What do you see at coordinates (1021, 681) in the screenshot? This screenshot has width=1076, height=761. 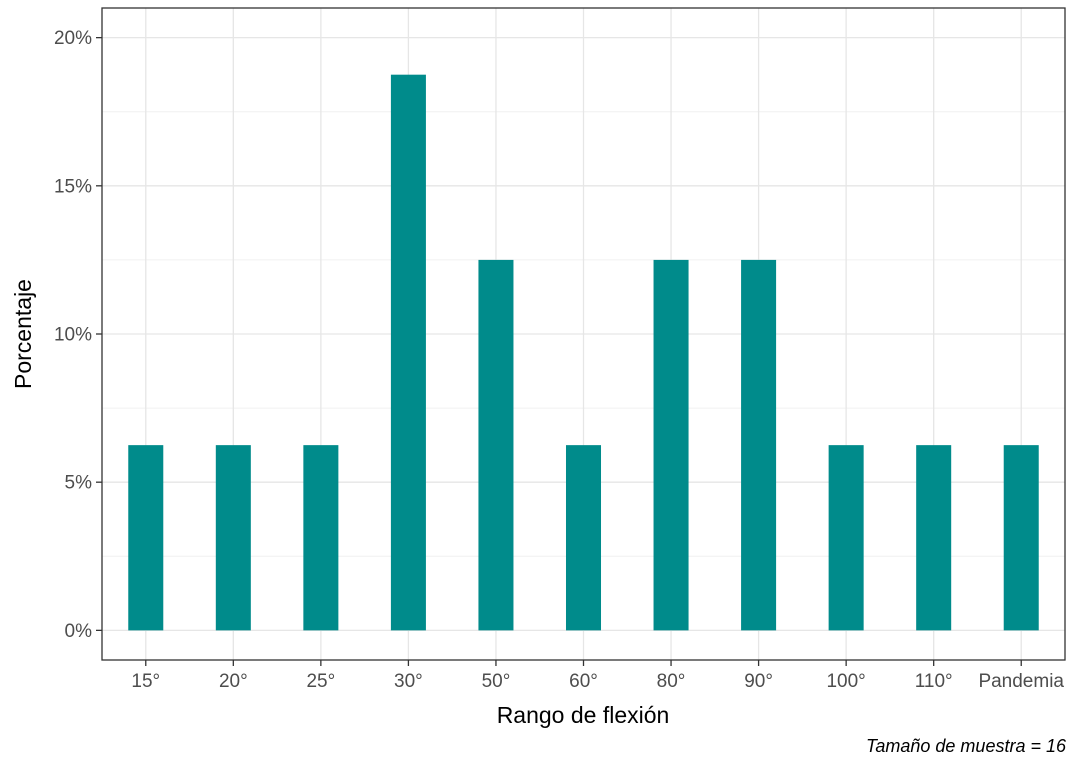 I see `x-tick-label: Pandemia` at bounding box center [1021, 681].